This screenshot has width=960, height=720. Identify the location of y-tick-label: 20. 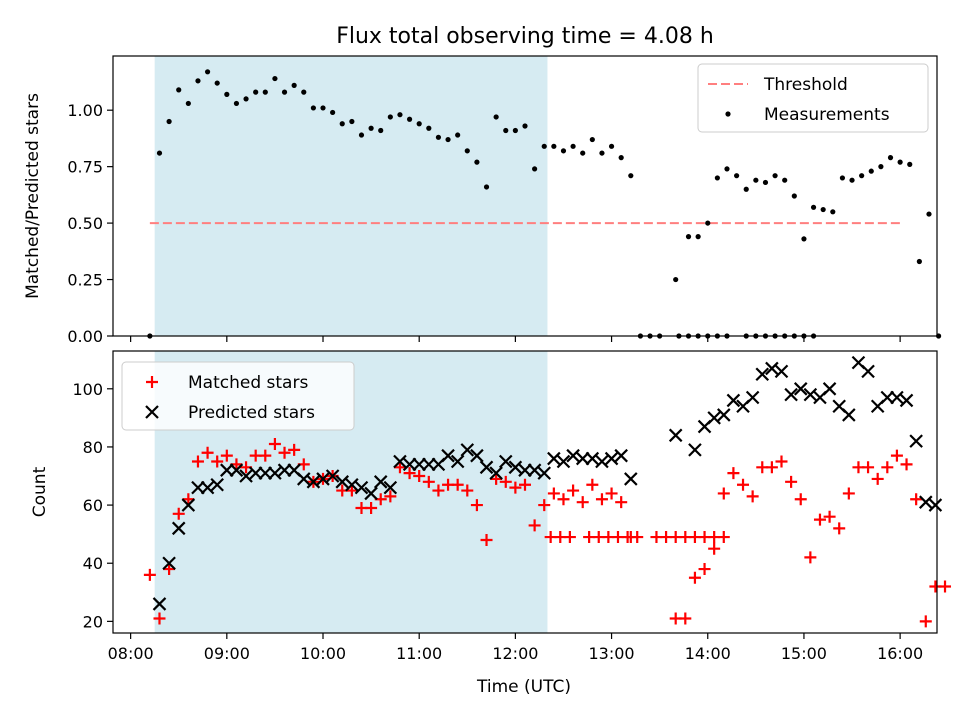
(93, 621).